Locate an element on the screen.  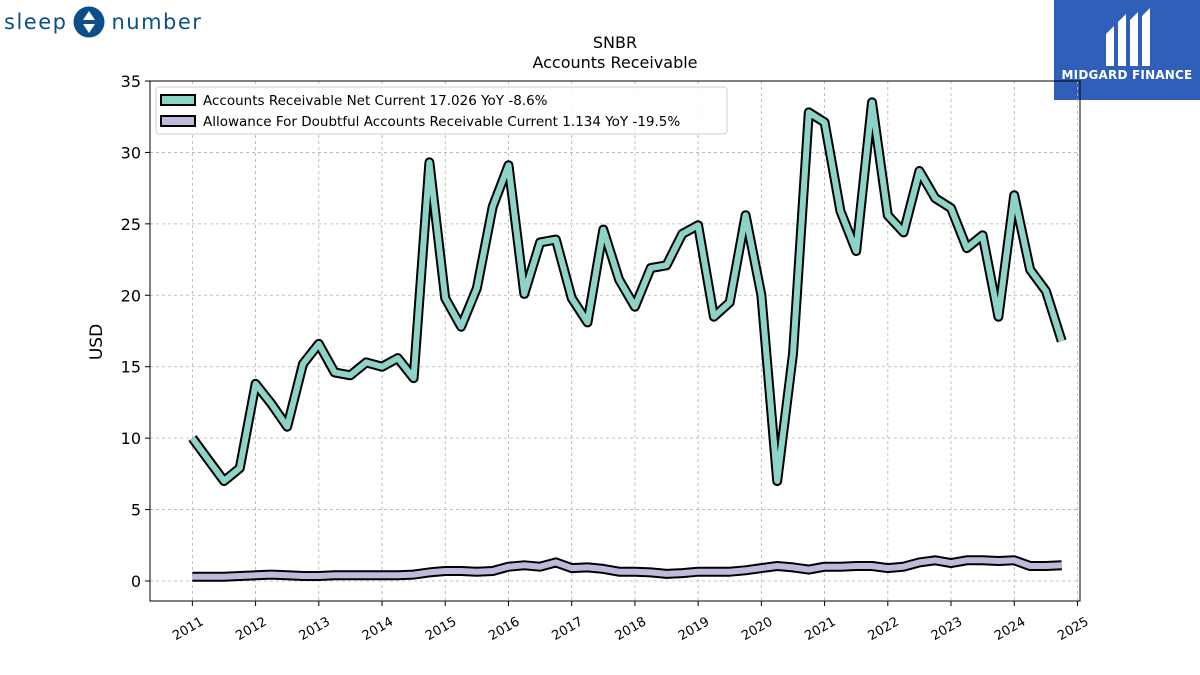
y-tick-label: 35 is located at coordinates (131, 81).